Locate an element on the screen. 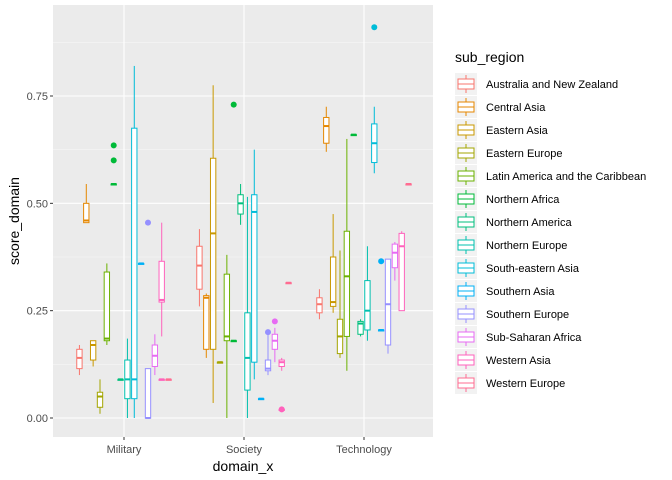 This screenshot has width=672, height=480. legend-item: Eastern Europe is located at coordinates (508, 153).